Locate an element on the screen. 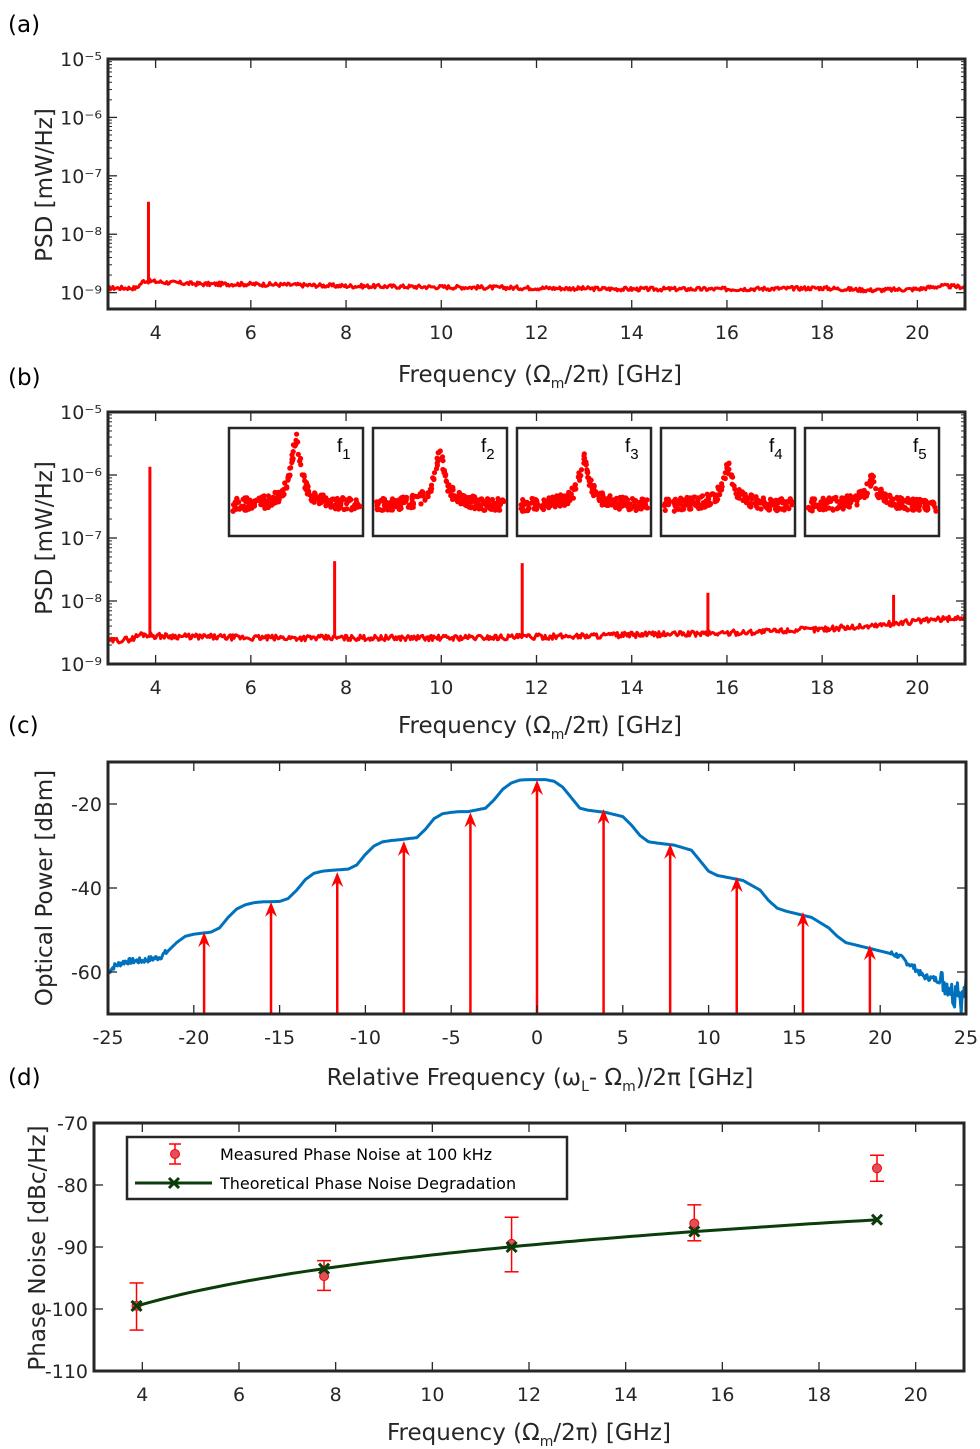  inset-label-sub: 1 is located at coordinates (346, 454).